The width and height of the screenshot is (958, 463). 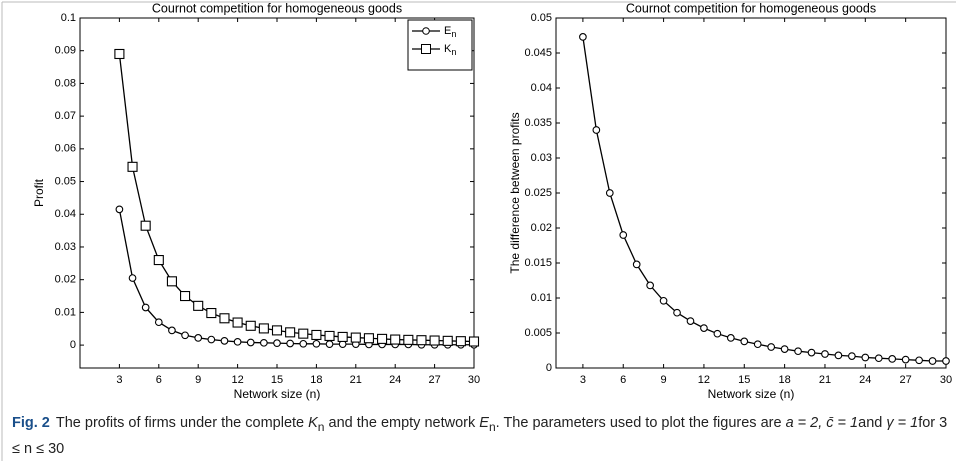 What do you see at coordinates (65, 116) in the screenshot?
I see `y-tick-label: 0.07` at bounding box center [65, 116].